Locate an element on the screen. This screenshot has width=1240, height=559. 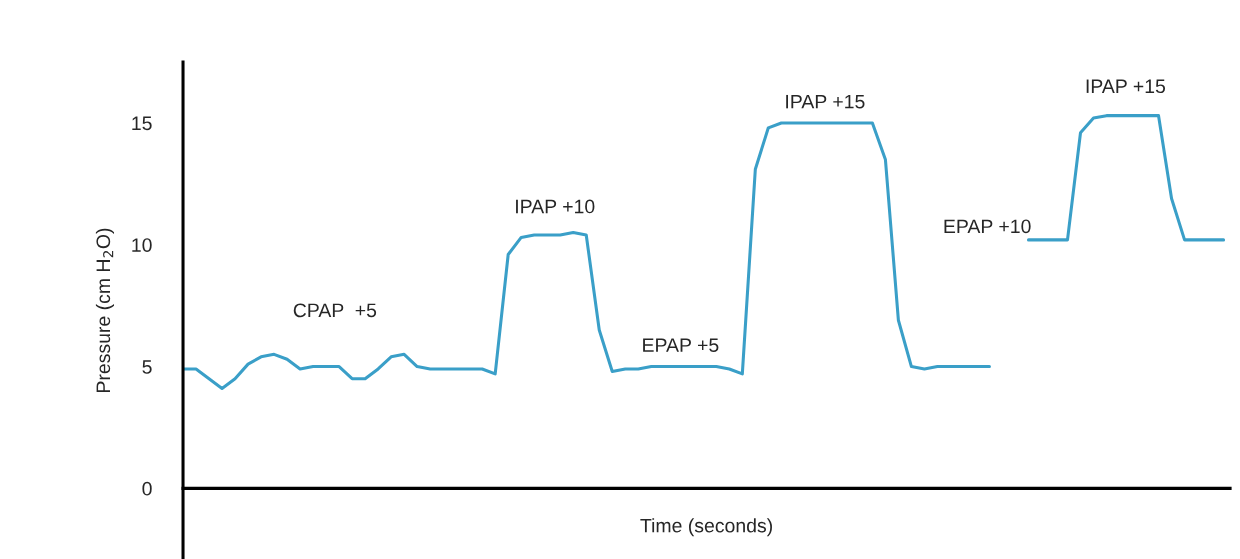
y-tick-label: 0 is located at coordinates (147, 488).